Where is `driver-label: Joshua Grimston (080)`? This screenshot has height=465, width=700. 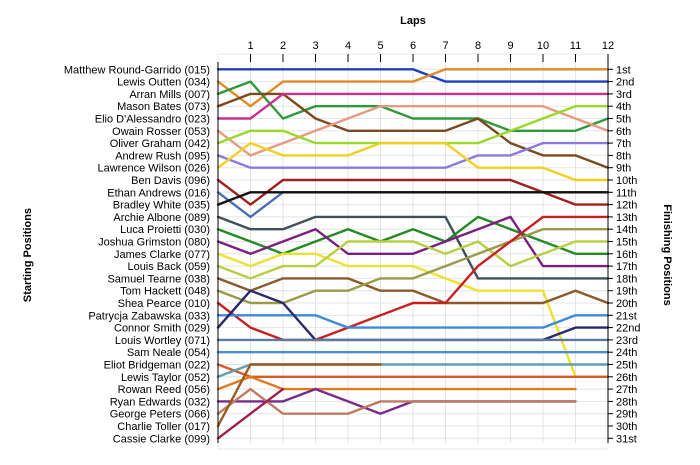
driver-label: Joshua Grimston (080) is located at coordinates (154, 243).